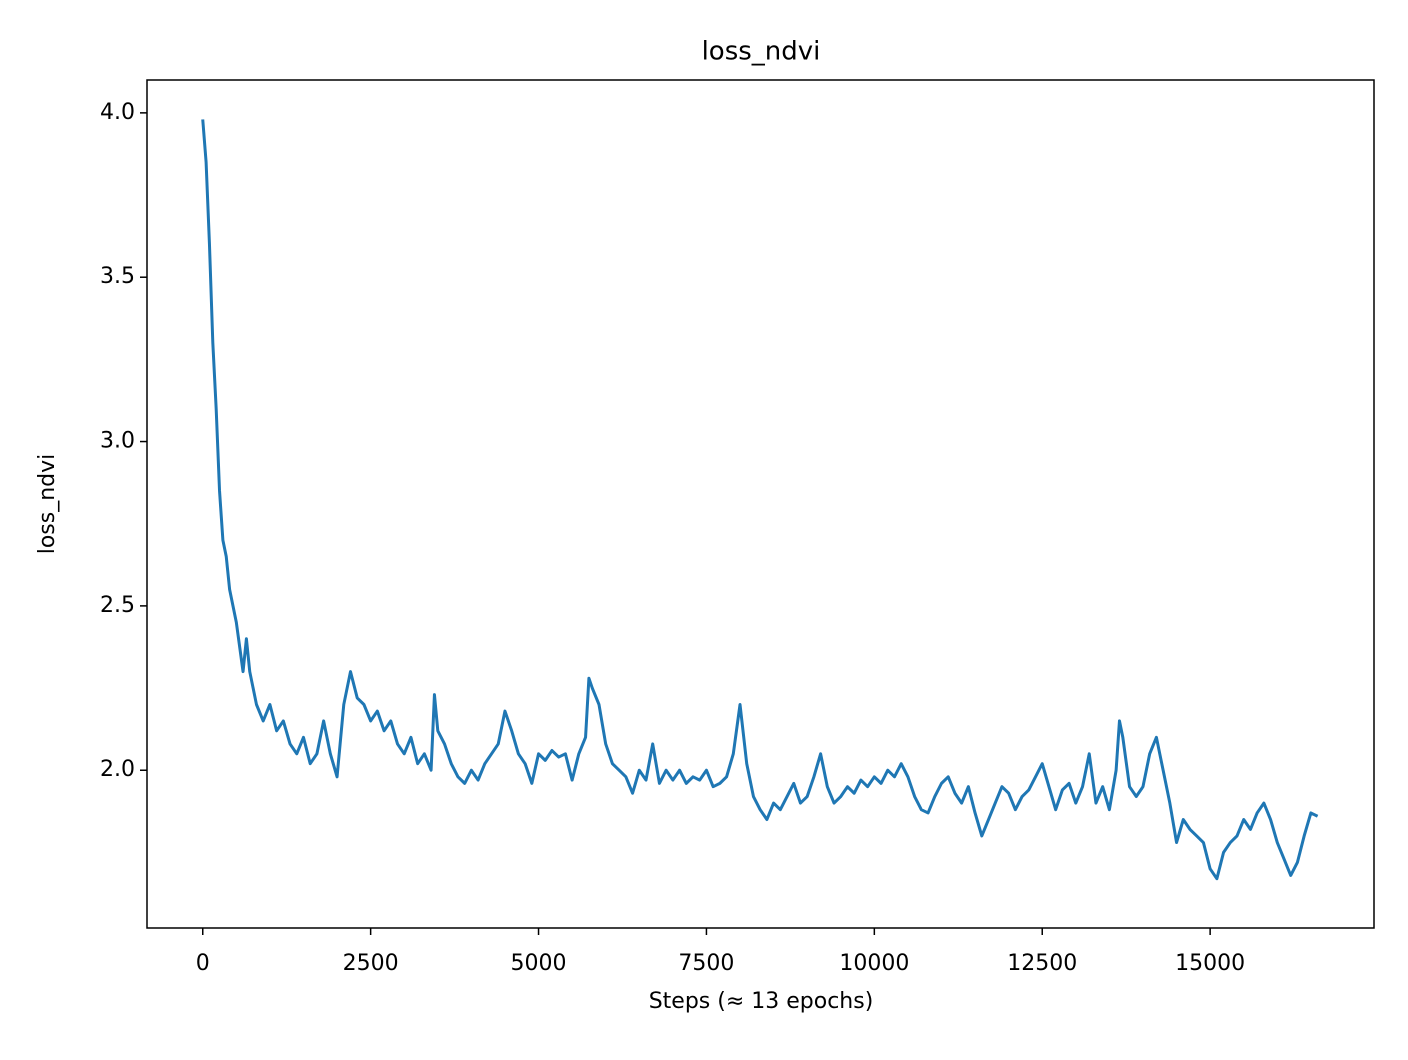 The width and height of the screenshot is (1408, 1060). Describe the element at coordinates (874, 963) in the screenshot. I see `x-tick-label: 10000` at that location.